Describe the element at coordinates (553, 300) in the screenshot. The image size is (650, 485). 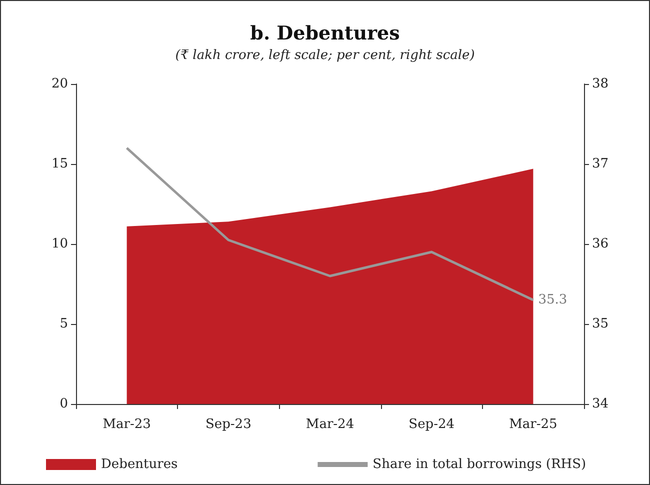
I see `data-label: 35.3` at that location.